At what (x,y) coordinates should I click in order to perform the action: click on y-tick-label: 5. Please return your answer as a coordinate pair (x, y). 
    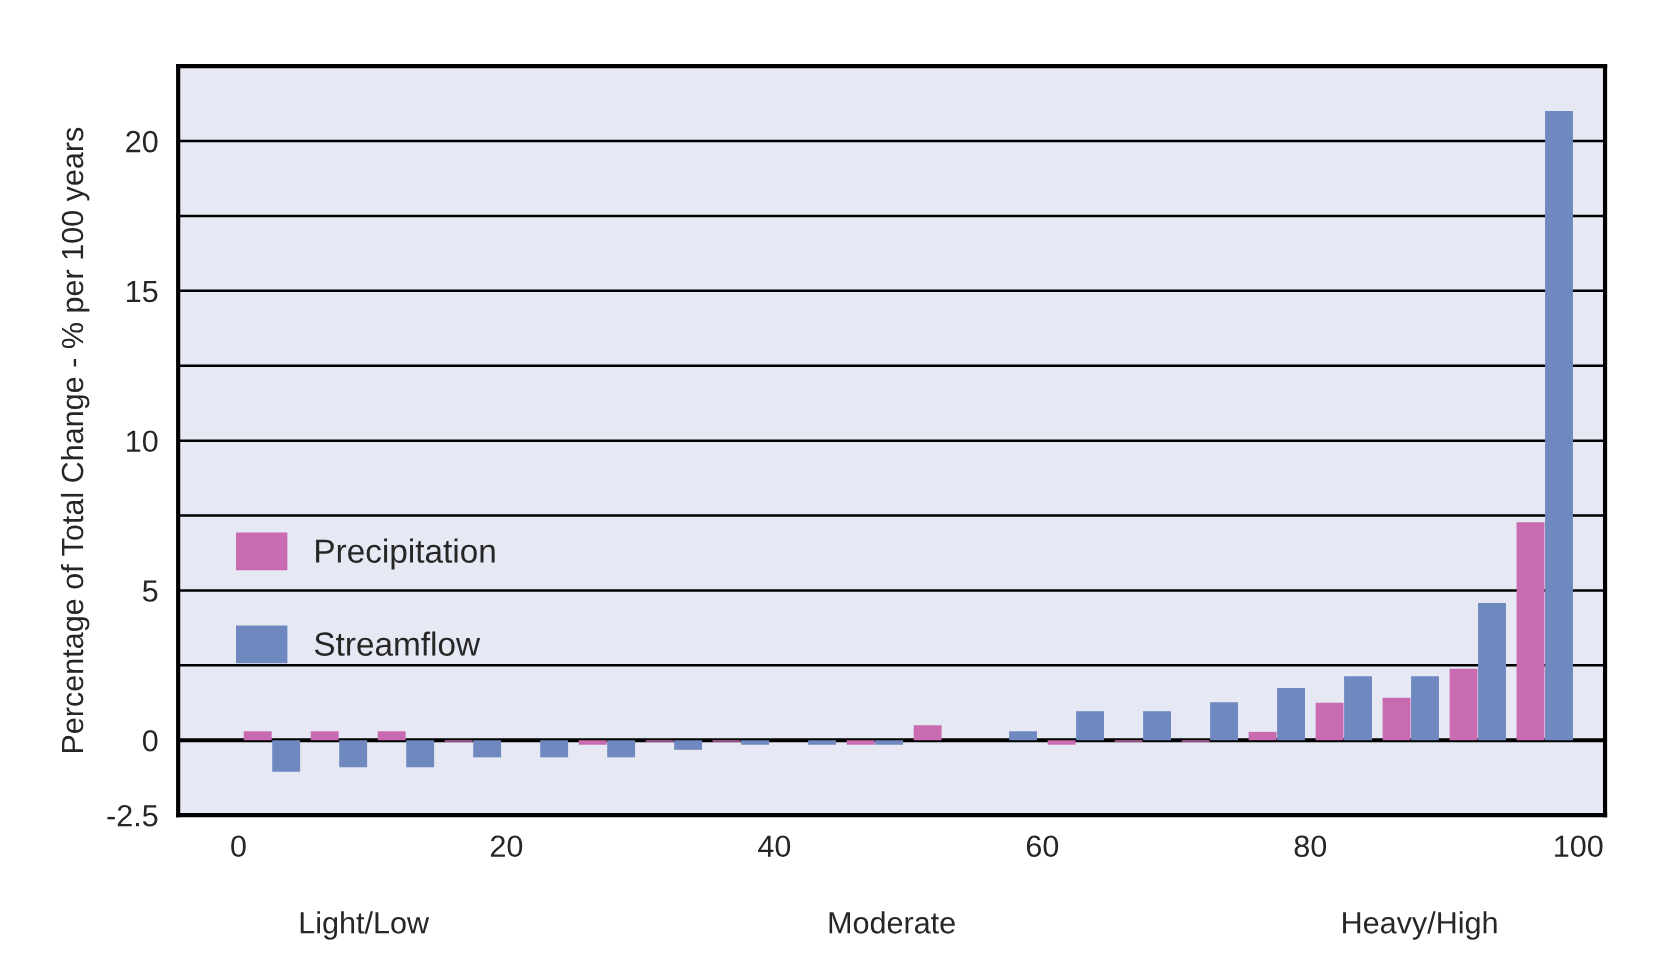
    Looking at the image, I should click on (150, 591).